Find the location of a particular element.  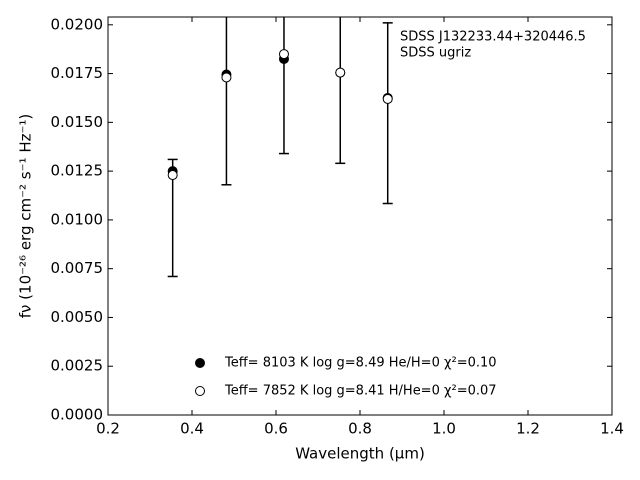

annotation: SDSS ugriz is located at coordinates (435, 53).